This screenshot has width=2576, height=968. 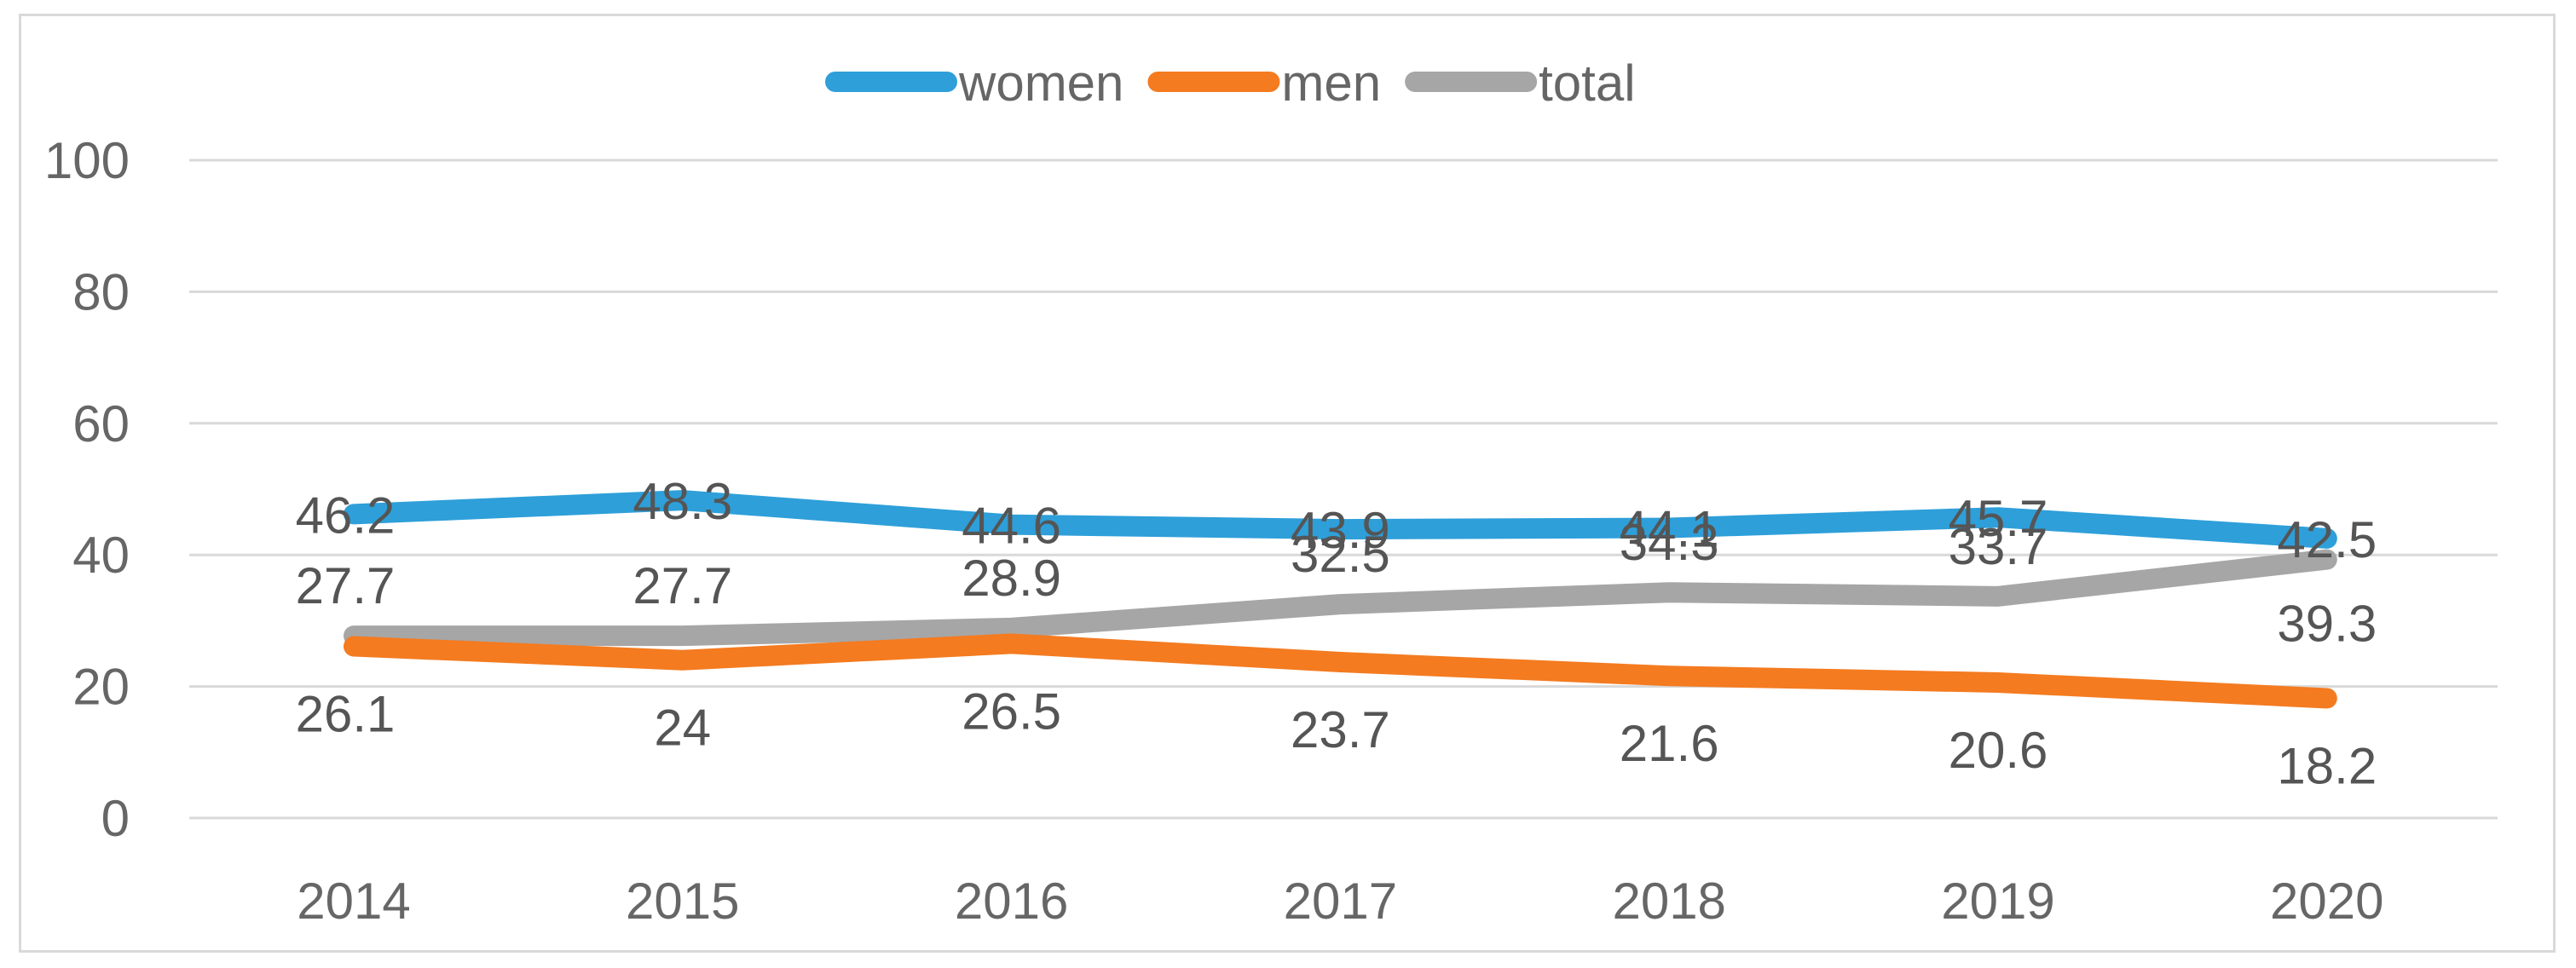 What do you see at coordinates (115, 819) in the screenshot?
I see `y-tick-label: 0` at bounding box center [115, 819].